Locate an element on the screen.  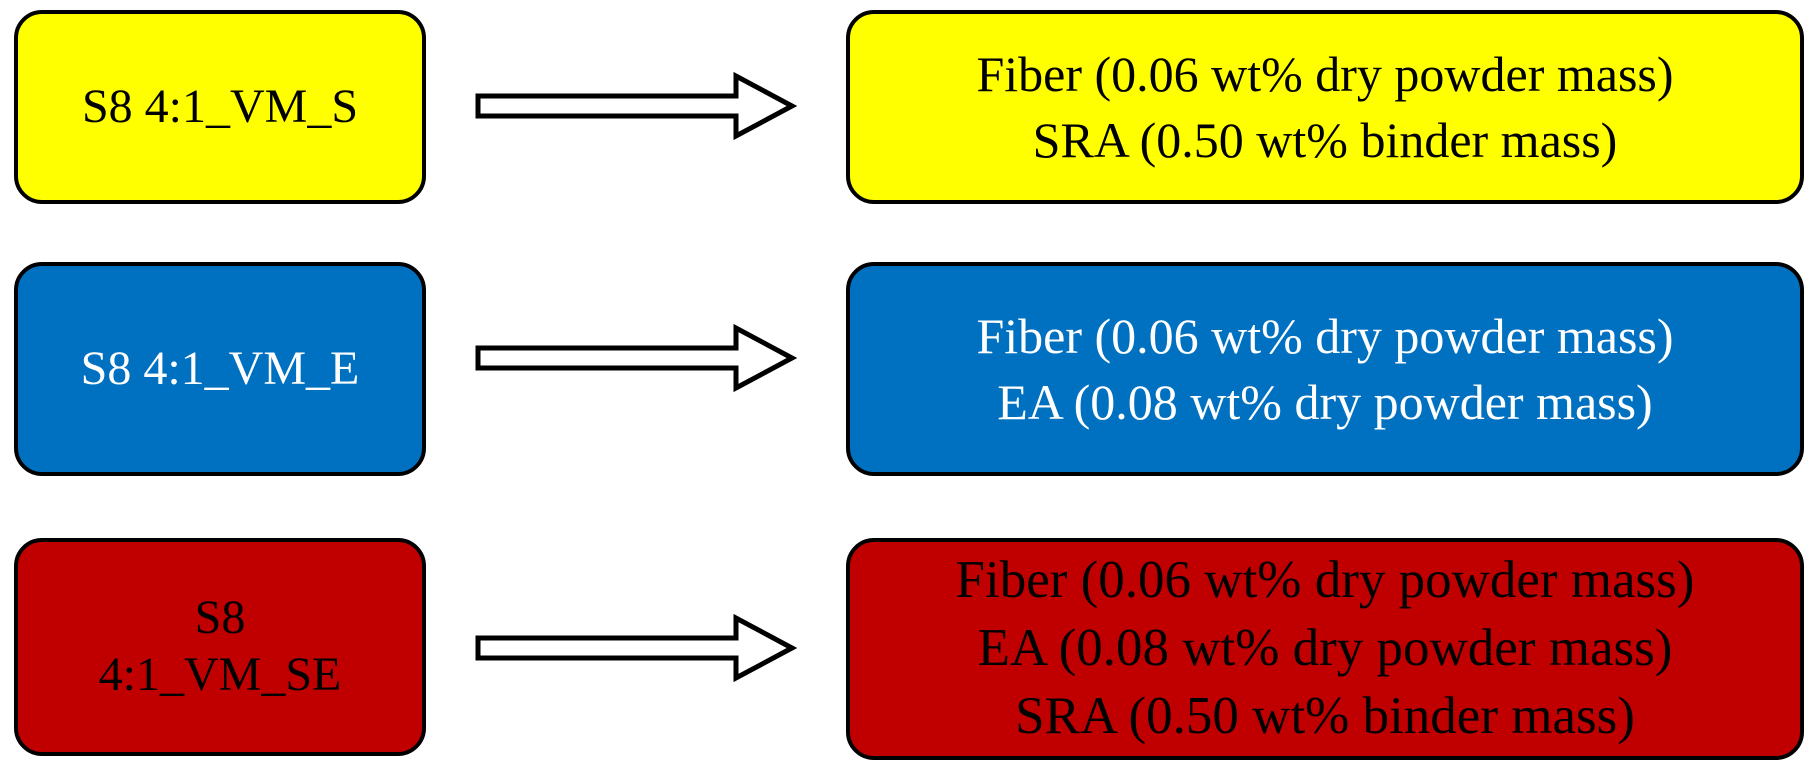
mix-label: S8 4:1_VM_E is located at coordinates (220, 368).